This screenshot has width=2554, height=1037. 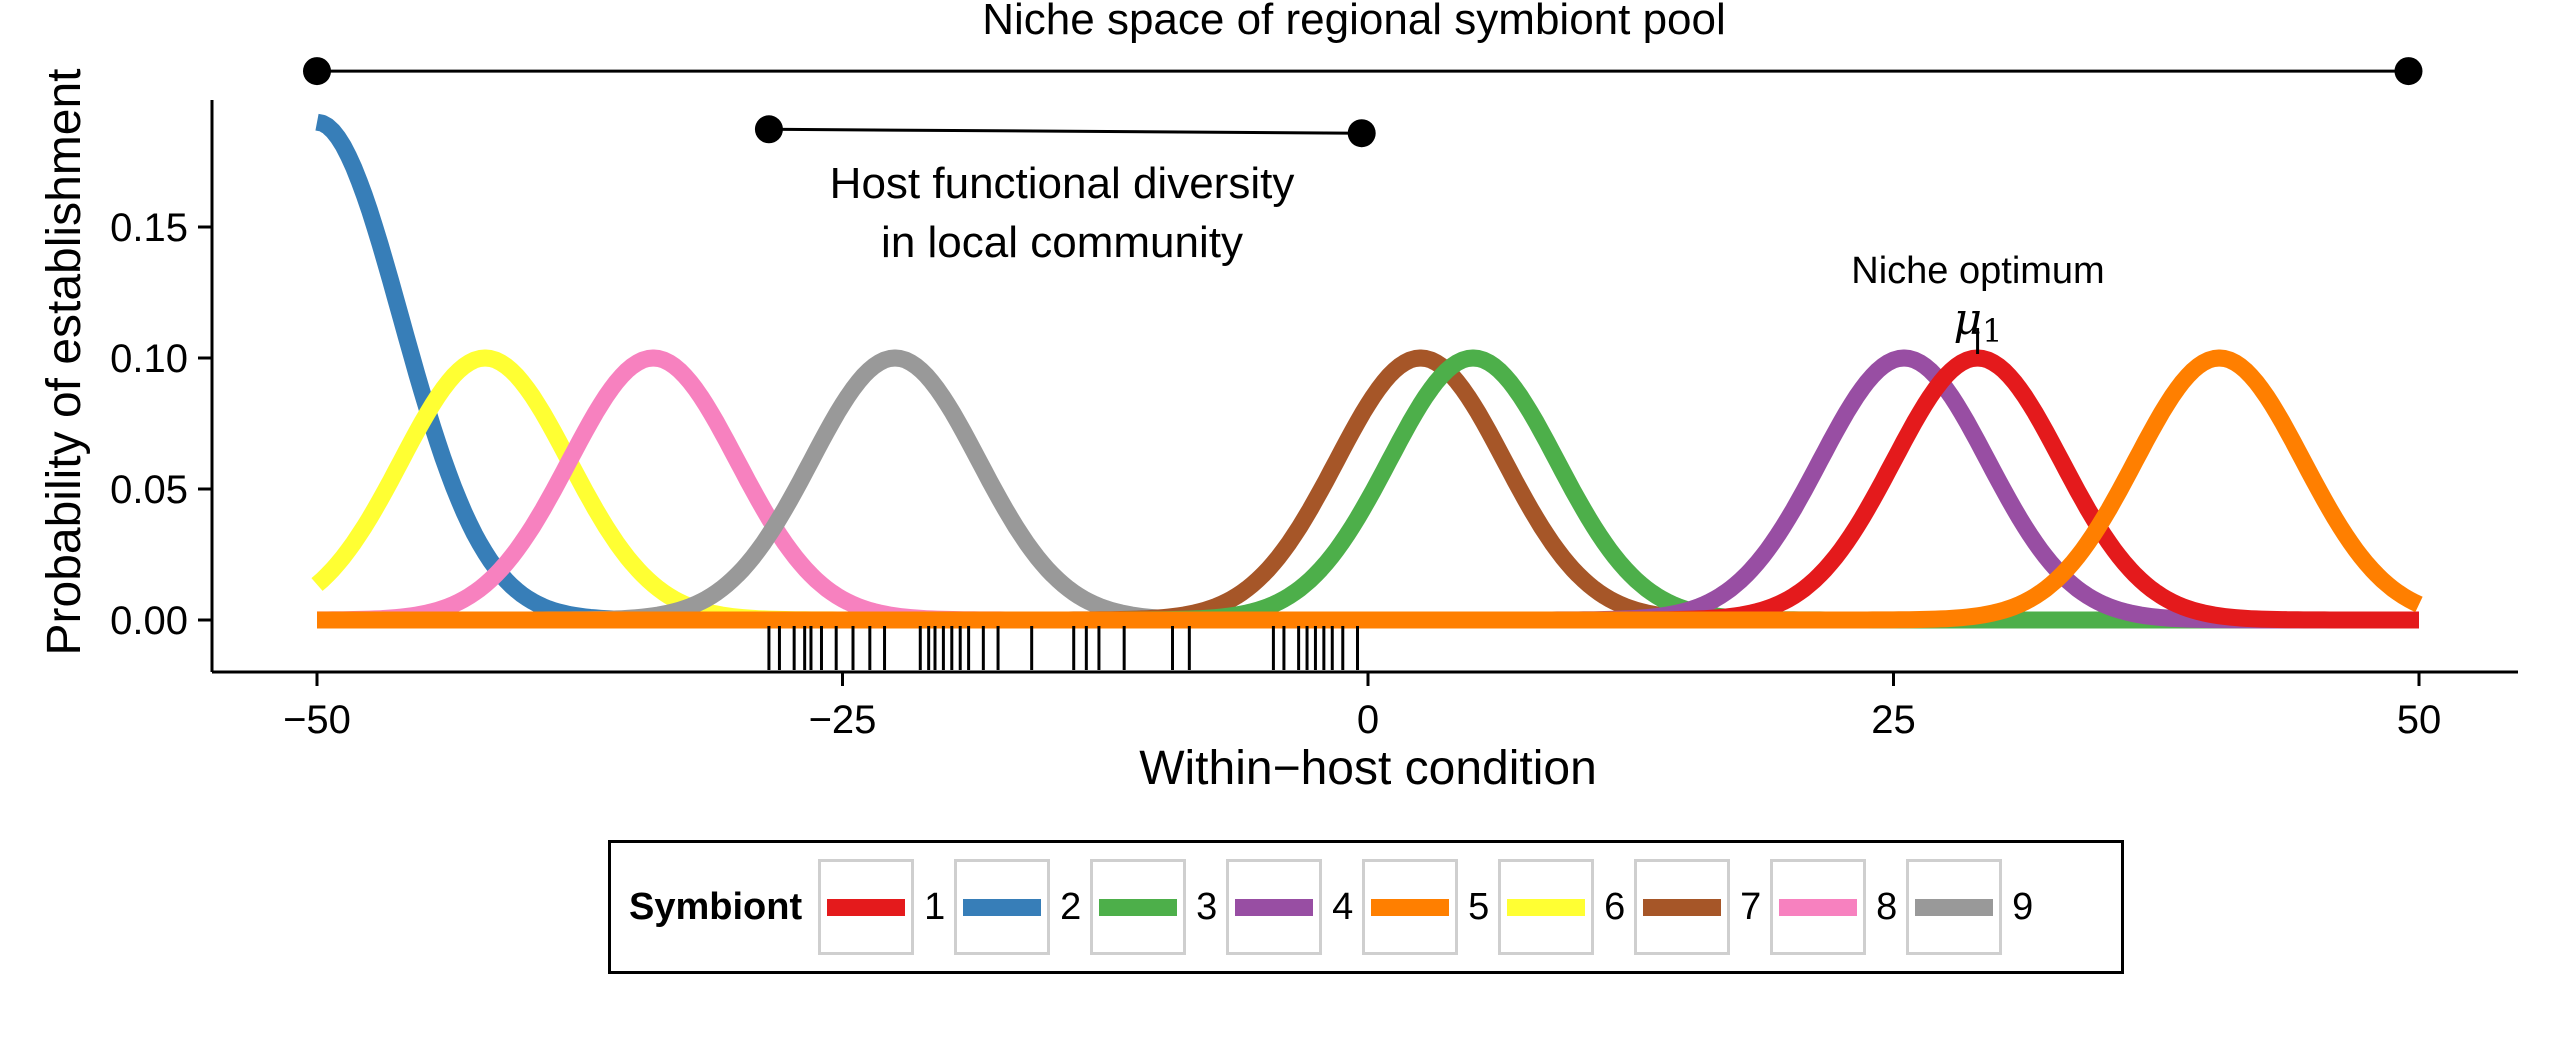 What do you see at coordinates (2419, 720) in the screenshot?
I see `x-tick-label: 50` at bounding box center [2419, 720].